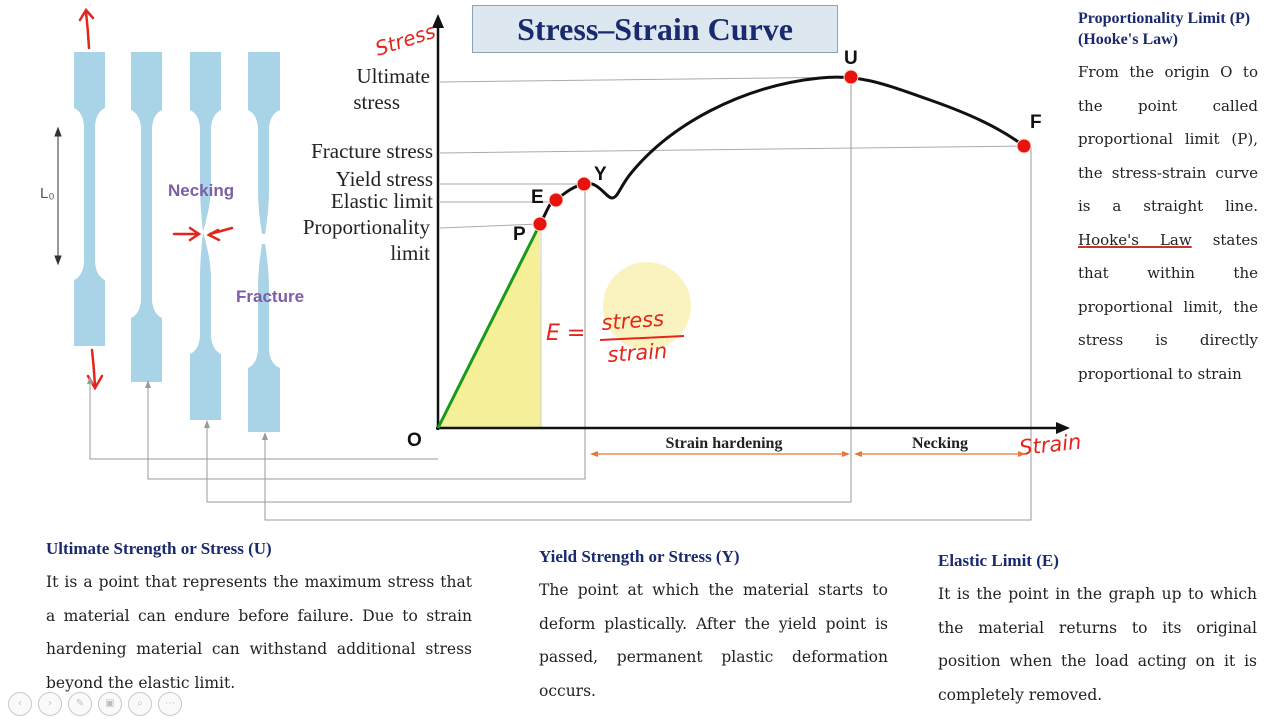  What do you see at coordinates (80, 704) in the screenshot?
I see `pen-tool-icon: ✎` at bounding box center [80, 704].